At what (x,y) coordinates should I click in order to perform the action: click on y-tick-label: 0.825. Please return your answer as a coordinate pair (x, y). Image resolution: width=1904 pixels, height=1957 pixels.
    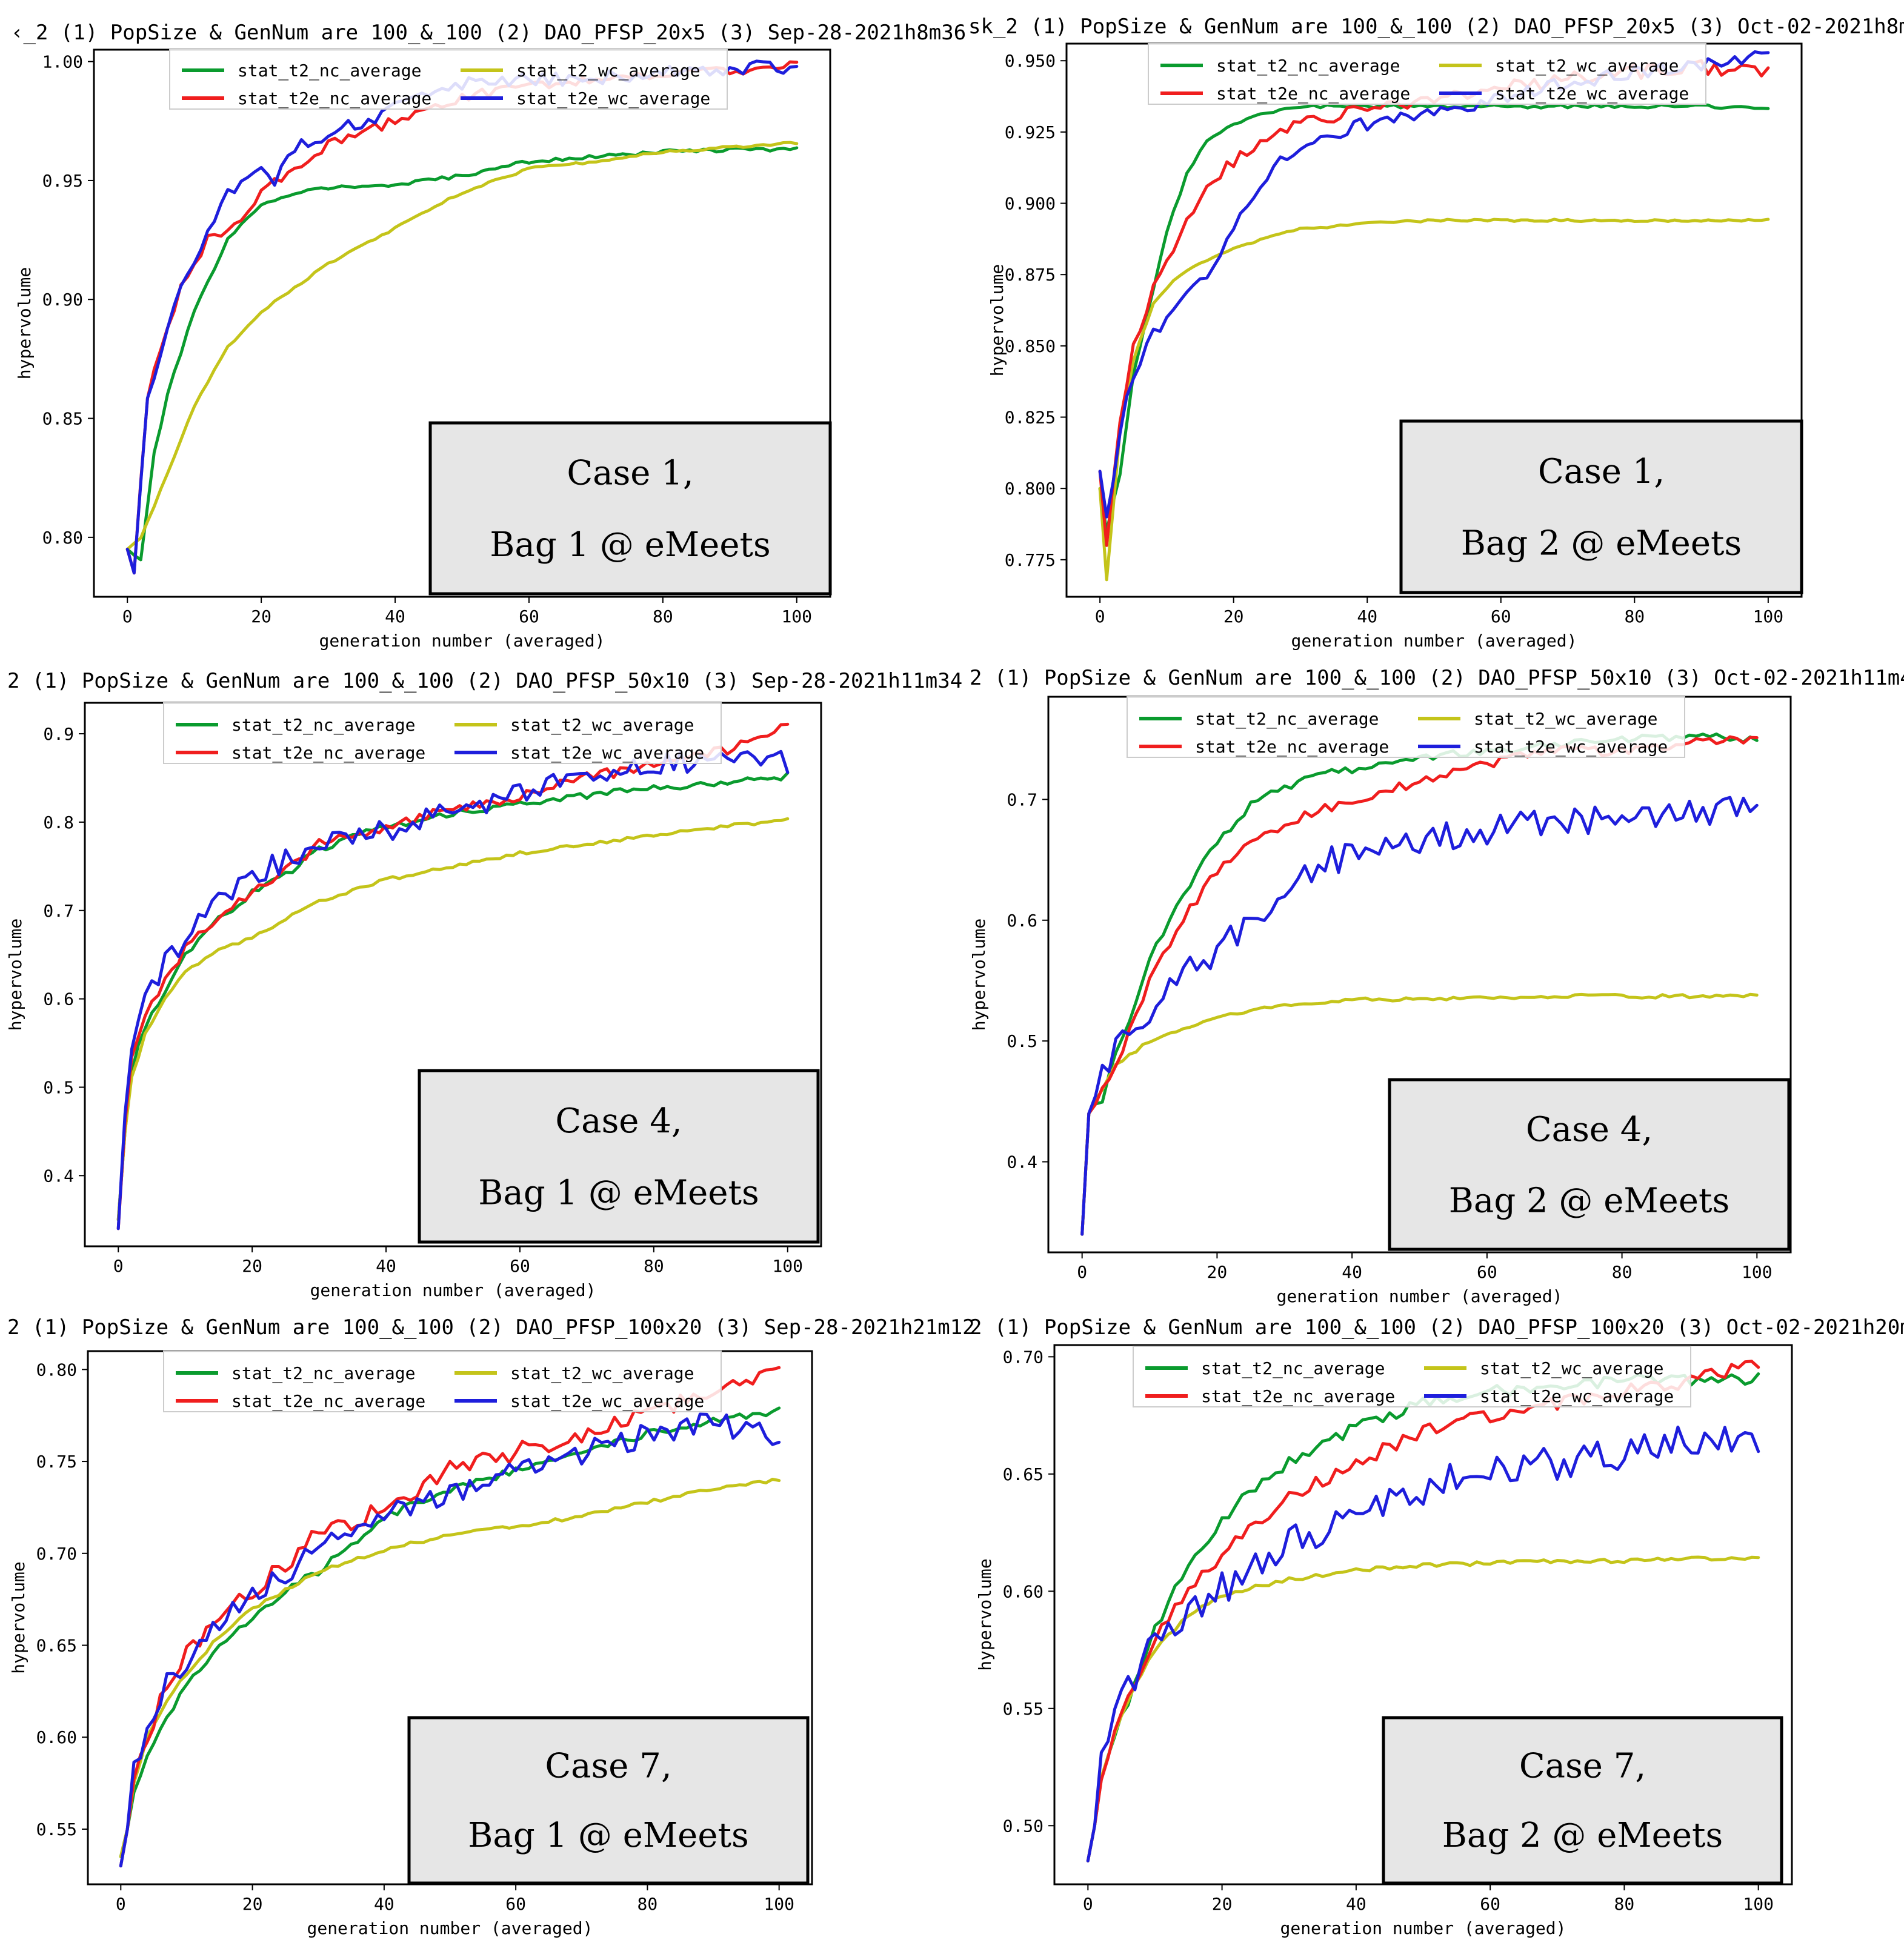
    Looking at the image, I should click on (1030, 418).